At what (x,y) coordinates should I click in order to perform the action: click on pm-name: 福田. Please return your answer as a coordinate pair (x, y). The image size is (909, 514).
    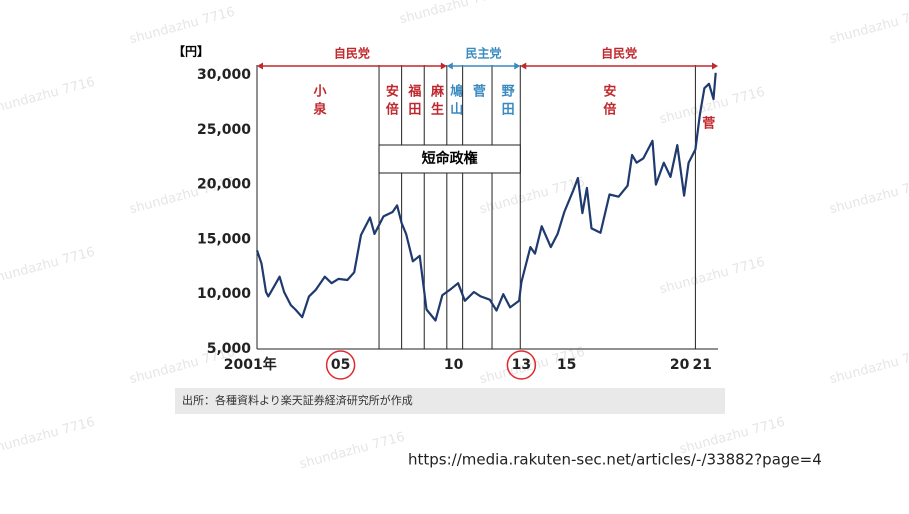
    Looking at the image, I should click on (413, 101).